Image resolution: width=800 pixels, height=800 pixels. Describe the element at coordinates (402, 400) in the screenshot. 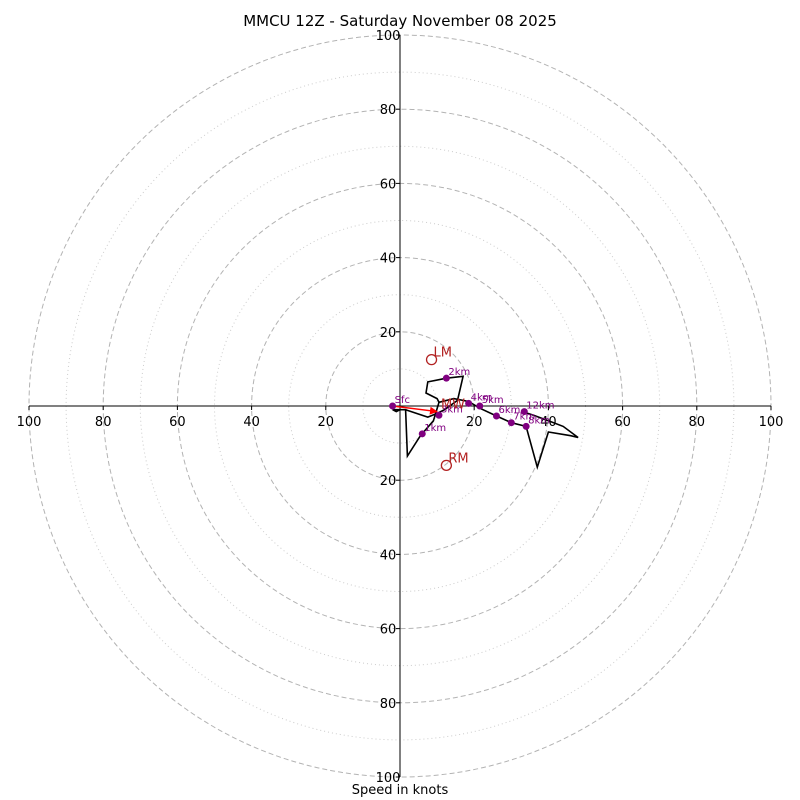

I see `height-label-sfc: Sfc` at that location.